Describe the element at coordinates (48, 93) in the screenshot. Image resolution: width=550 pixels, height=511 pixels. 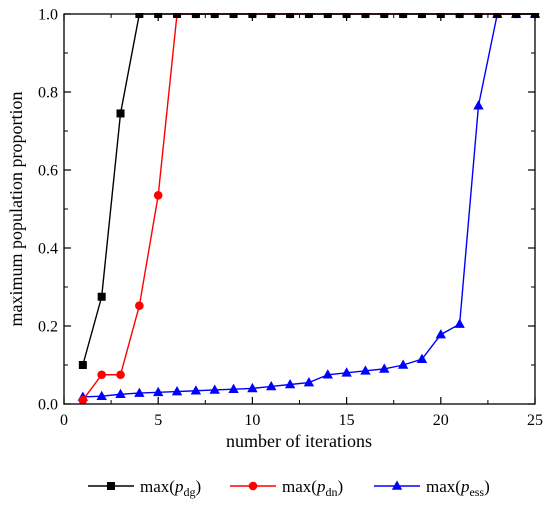
I see `y-tick-label: 0.8` at that location.